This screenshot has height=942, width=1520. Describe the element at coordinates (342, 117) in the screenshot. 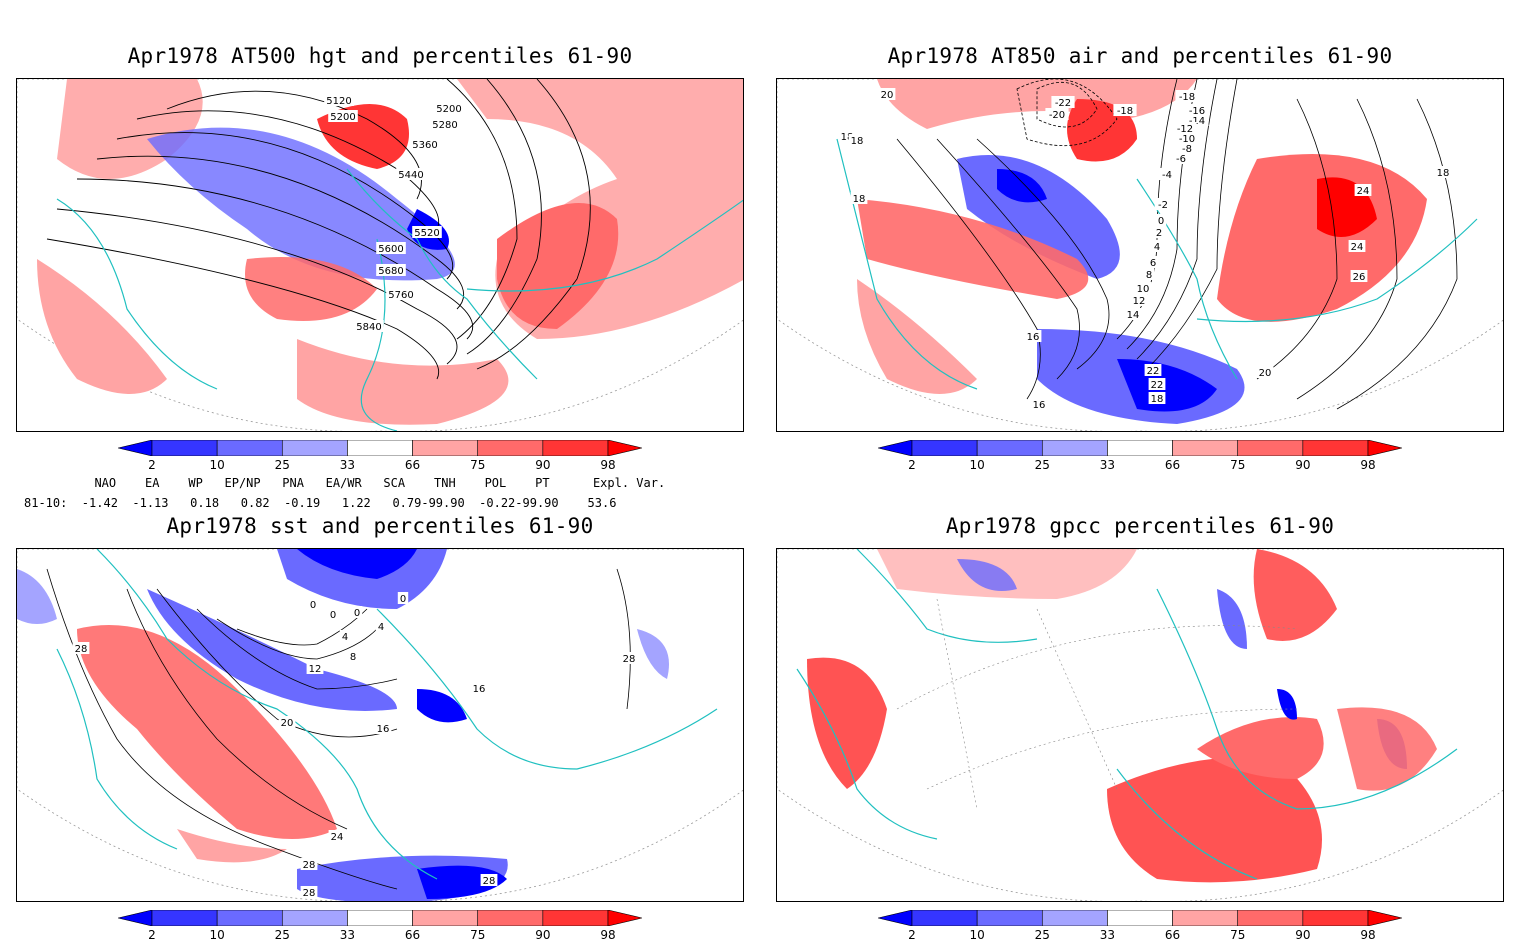

I see `contour-label: 5200` at that location.